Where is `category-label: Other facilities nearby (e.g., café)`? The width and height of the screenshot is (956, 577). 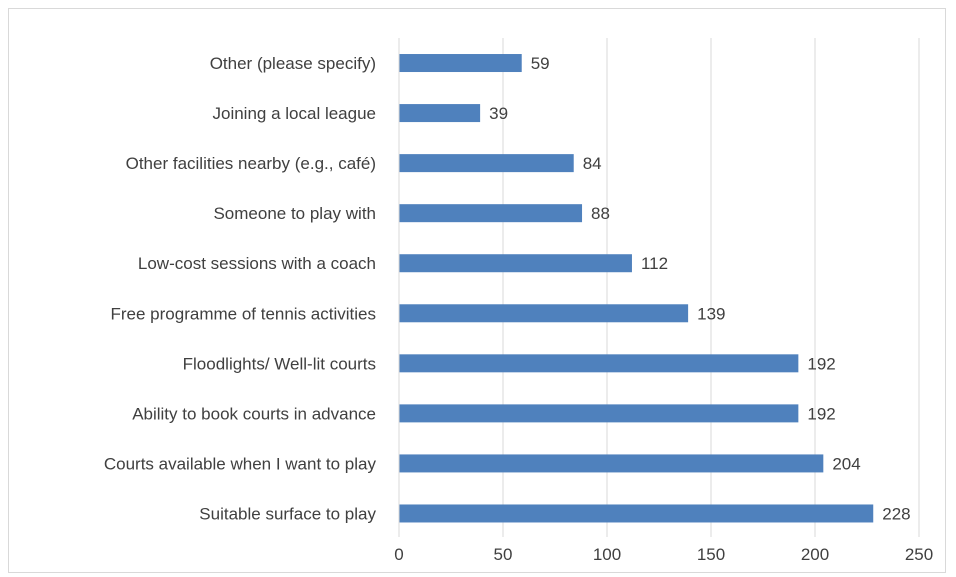
category-label: Other facilities nearby (e.g., café) is located at coordinates (251, 163).